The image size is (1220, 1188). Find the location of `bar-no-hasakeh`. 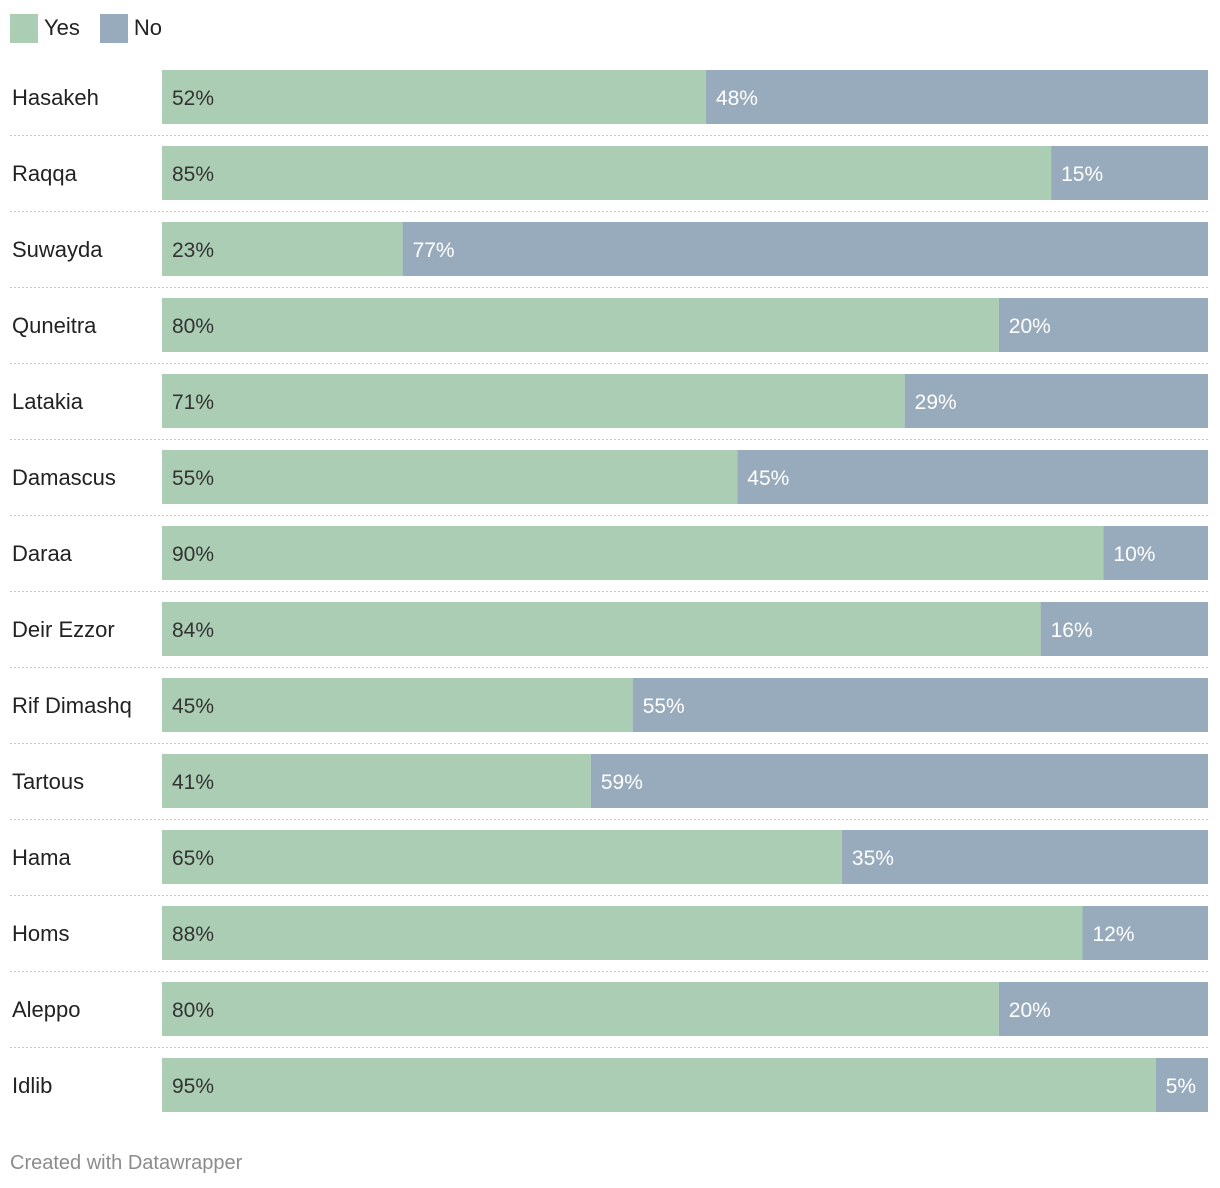

bar-no-hasakeh is located at coordinates (956, 97).